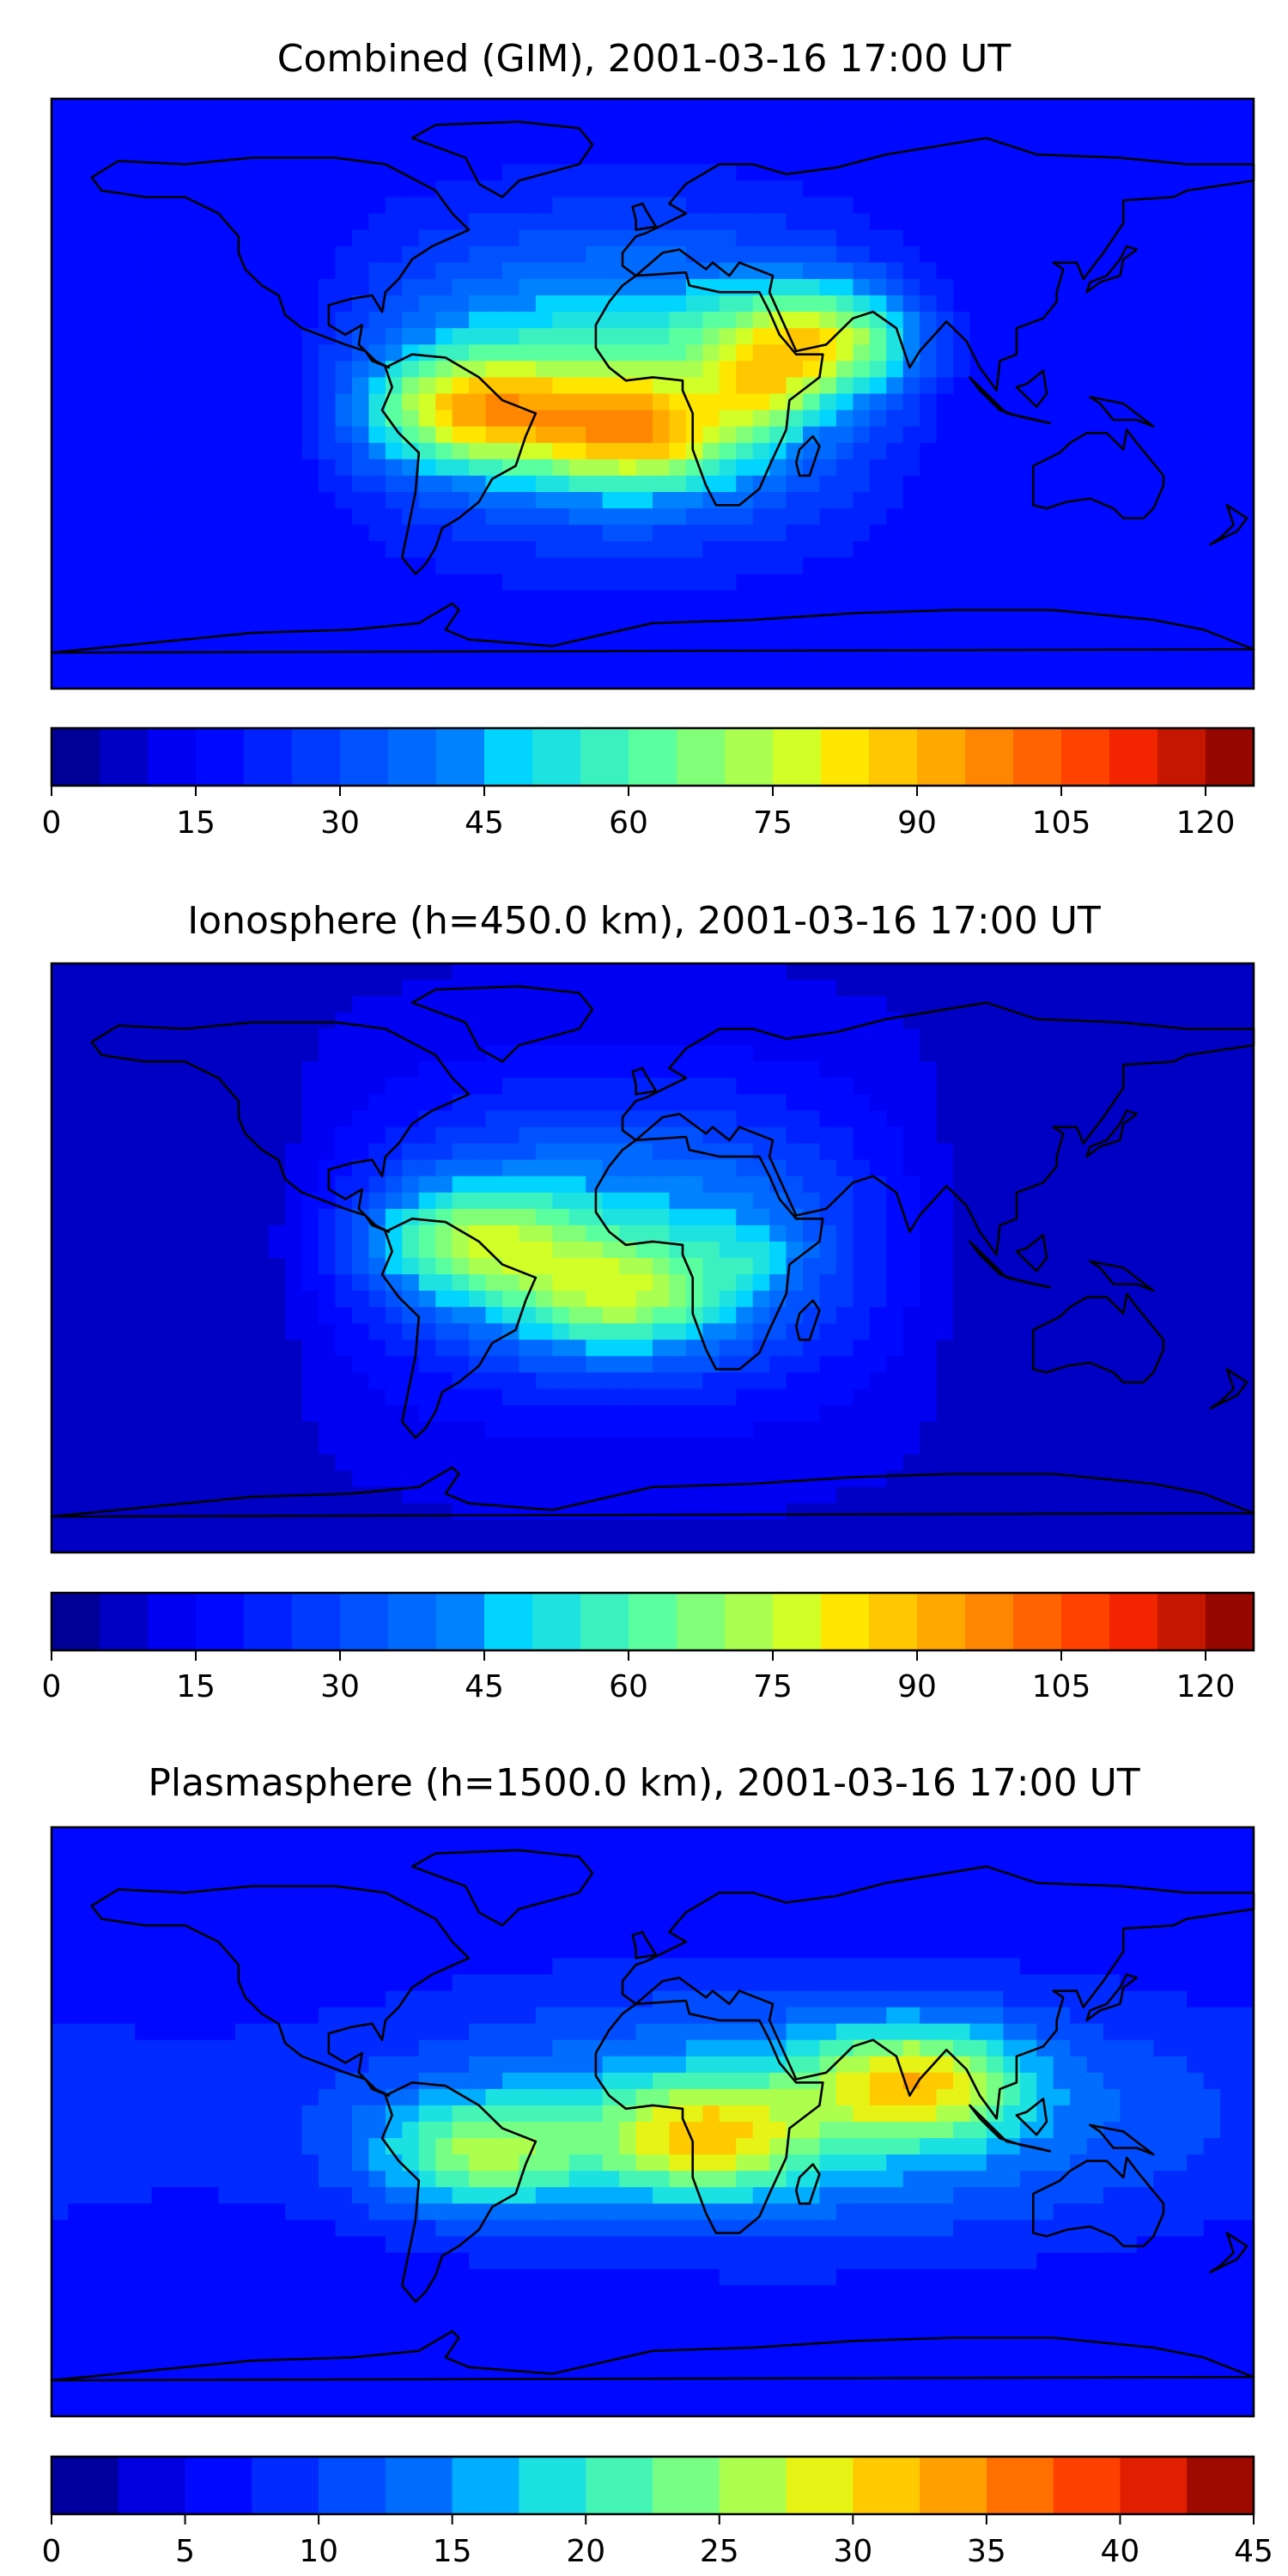 Image resolution: width=1288 pixels, height=2576 pixels. What do you see at coordinates (990, 757) in the screenshot?
I see `colorbar-segment` at bounding box center [990, 757].